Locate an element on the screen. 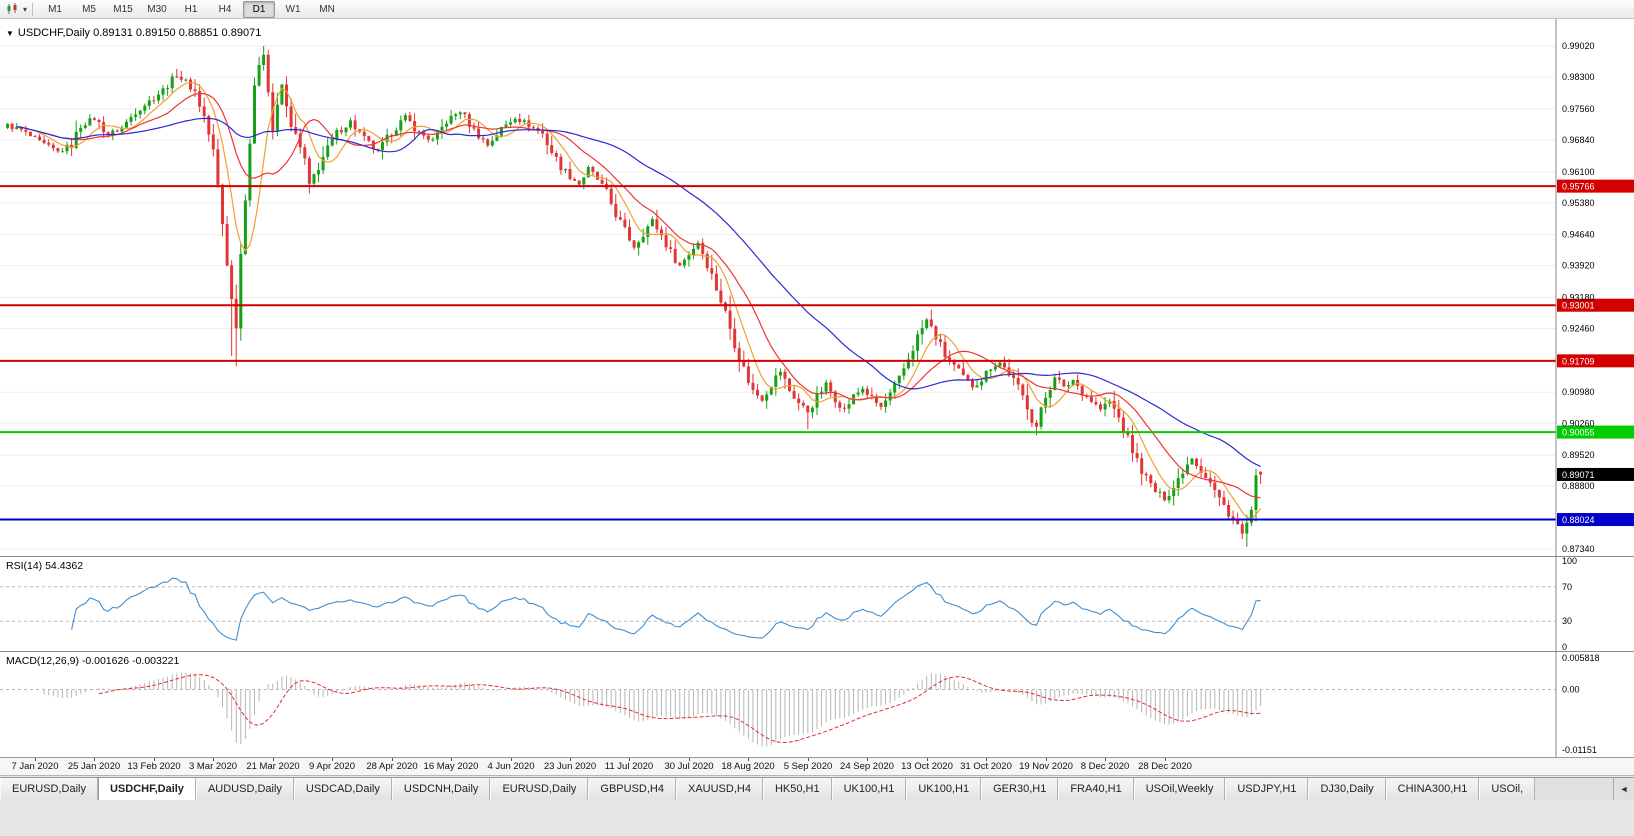  date-label: 8 Dec 2020 is located at coordinates (1105, 766).